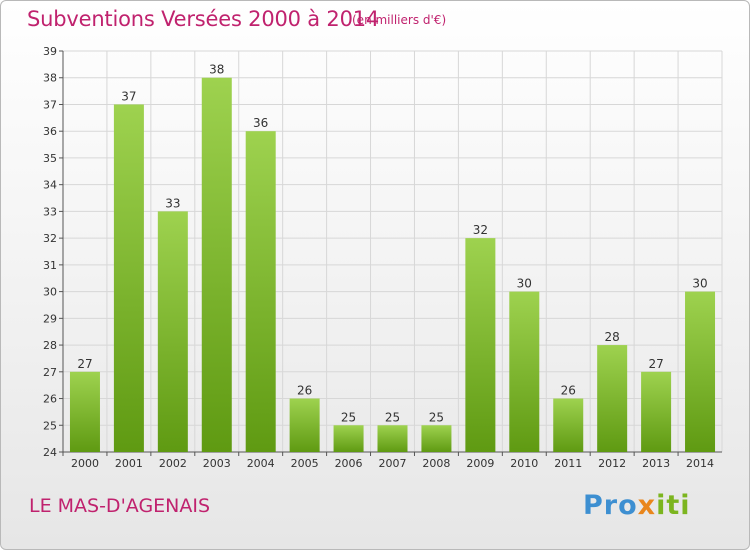 This screenshot has width=750, height=550. I want to click on y-tick-label: 30, so click(50, 292).